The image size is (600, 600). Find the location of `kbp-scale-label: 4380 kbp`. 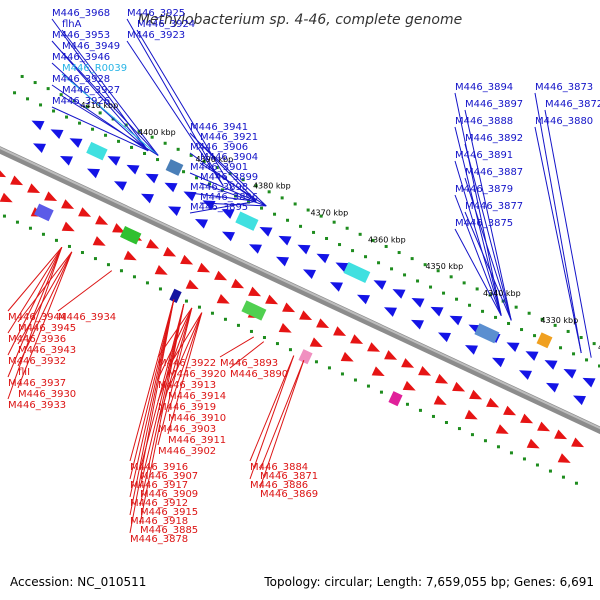

kbp-scale-label: 4380 kbp is located at coordinates (272, 186).